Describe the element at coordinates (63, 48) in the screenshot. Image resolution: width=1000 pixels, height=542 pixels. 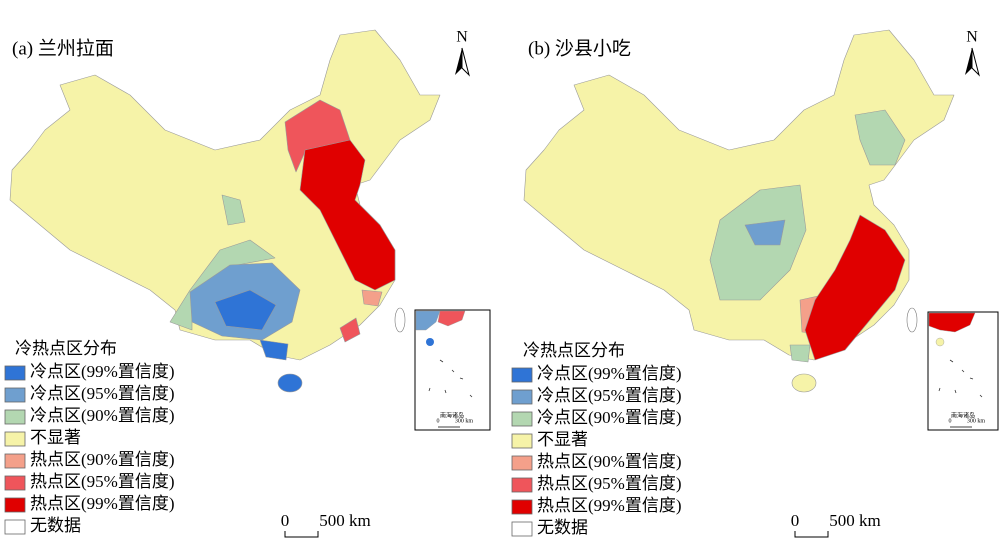
I see `panel-title: (a) 兰州拉面` at that location.